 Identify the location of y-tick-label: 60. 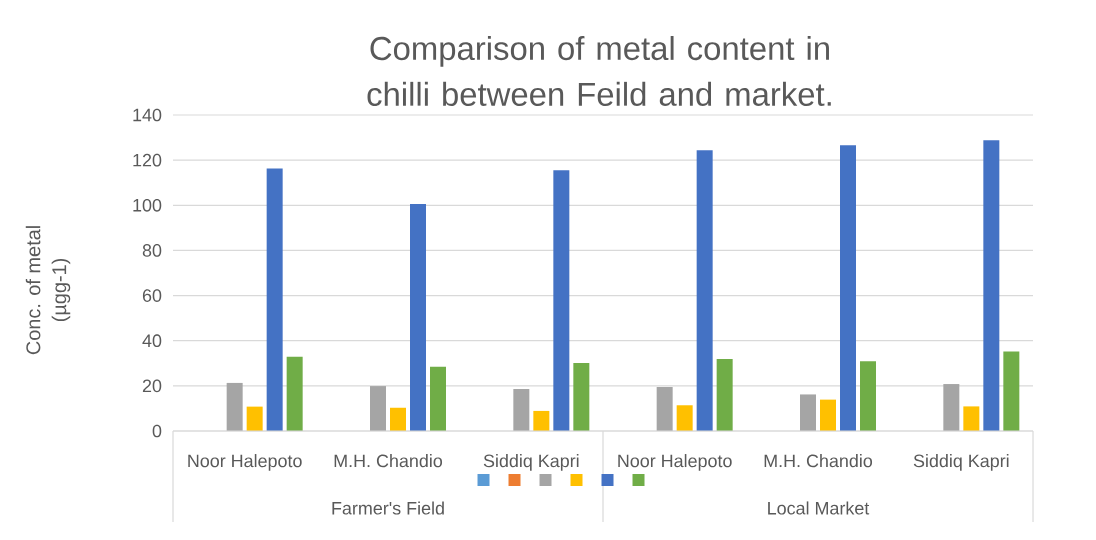
(152, 295).